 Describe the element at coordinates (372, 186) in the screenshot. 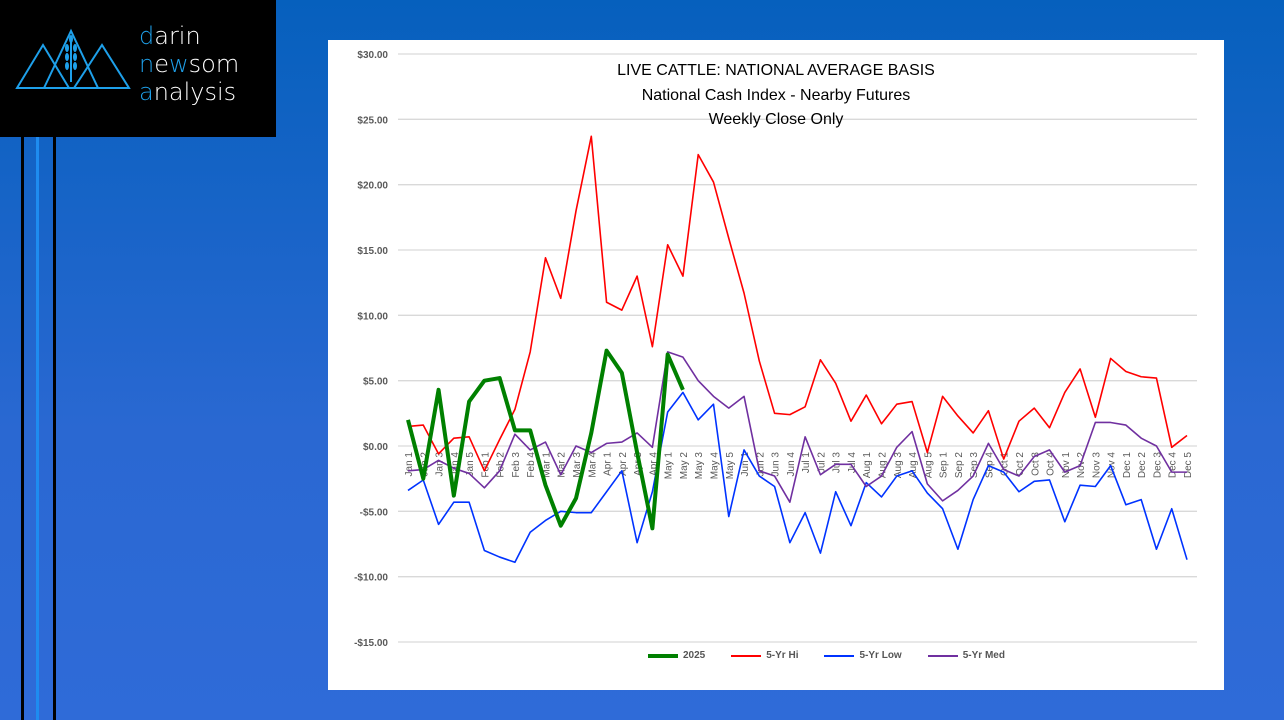

I see `y-tick-label: $20.00` at that location.